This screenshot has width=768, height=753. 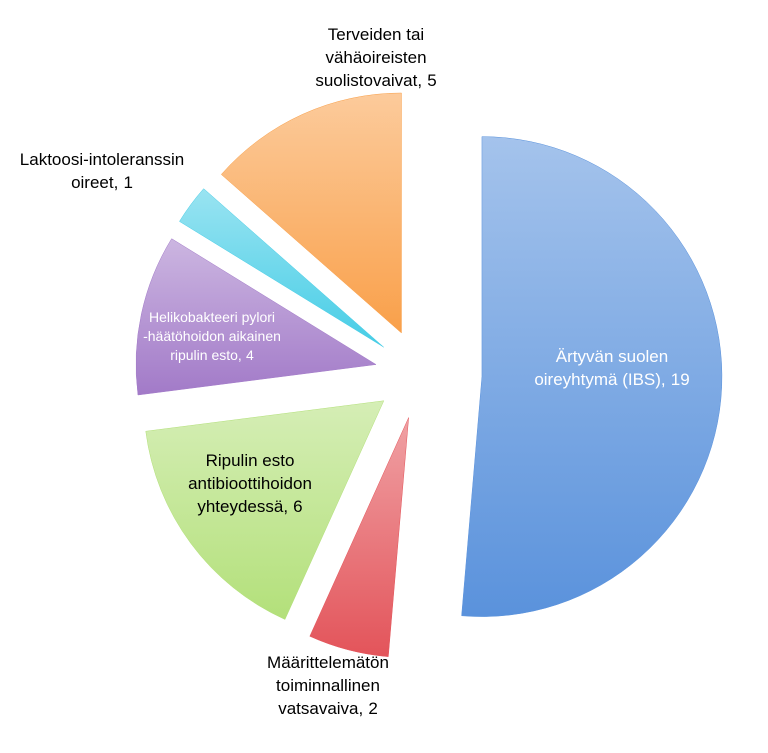 I want to click on label-line: ripulin esto,, so click(x=206, y=355).